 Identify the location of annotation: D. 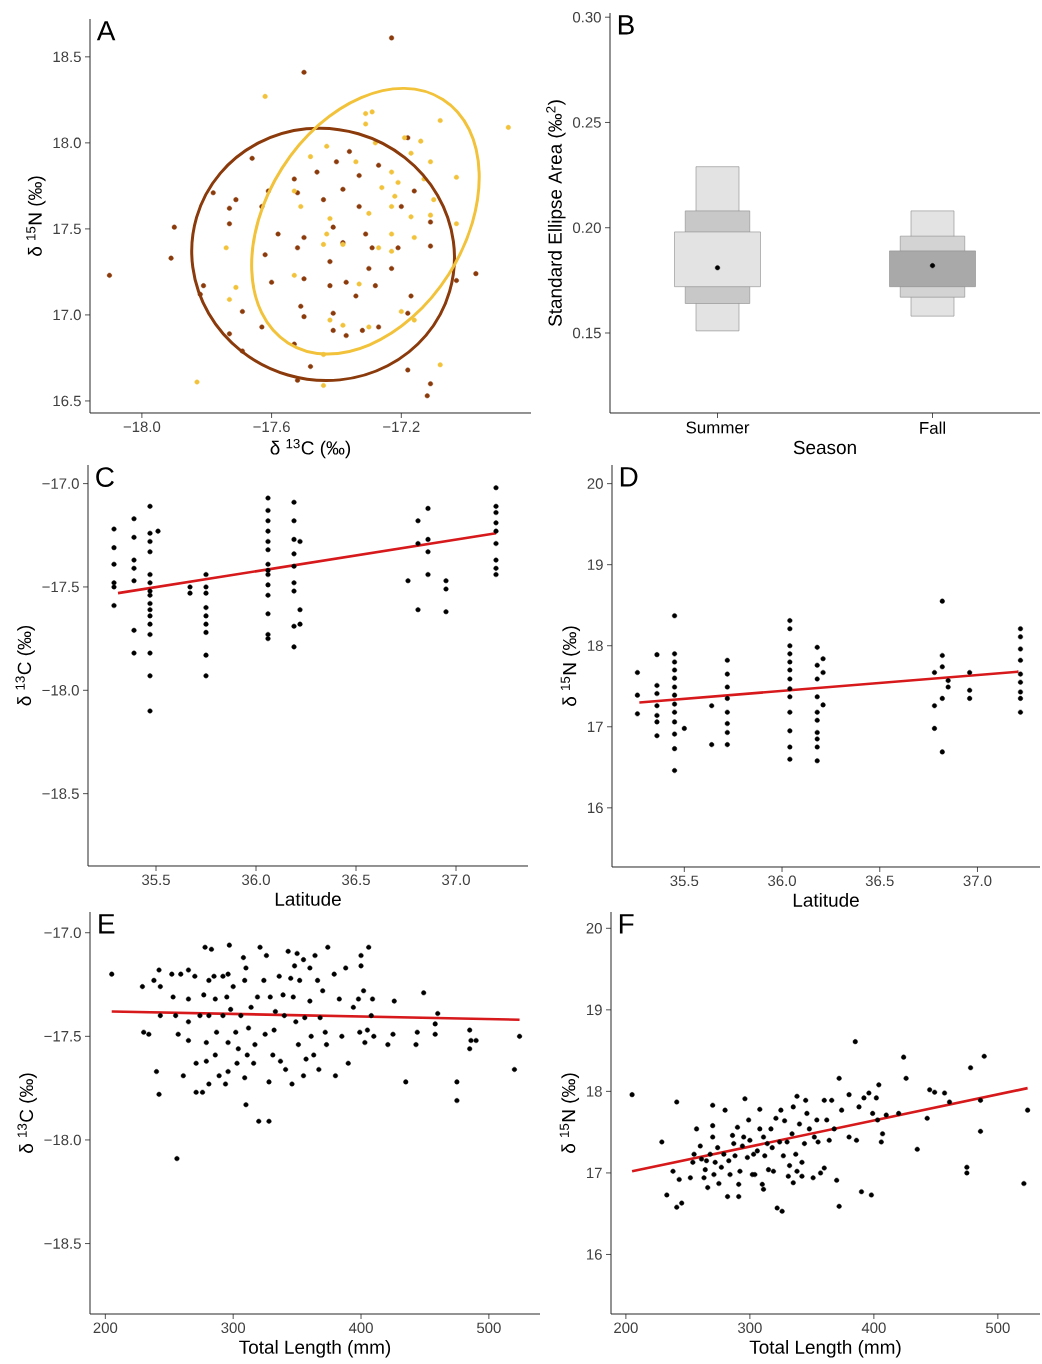
(629, 477).